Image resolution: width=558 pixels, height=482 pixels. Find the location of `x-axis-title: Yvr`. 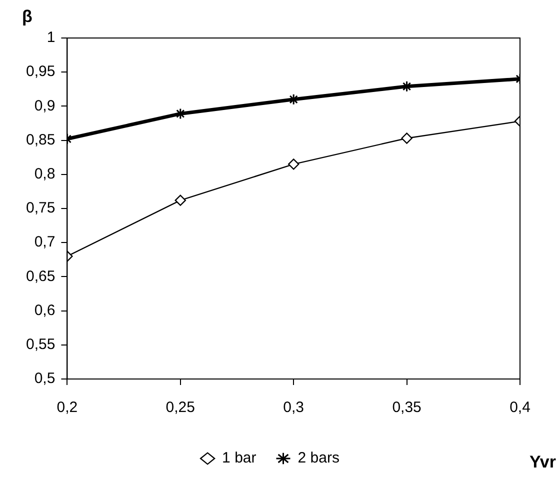

x-axis-title: Yvr is located at coordinates (543, 462).